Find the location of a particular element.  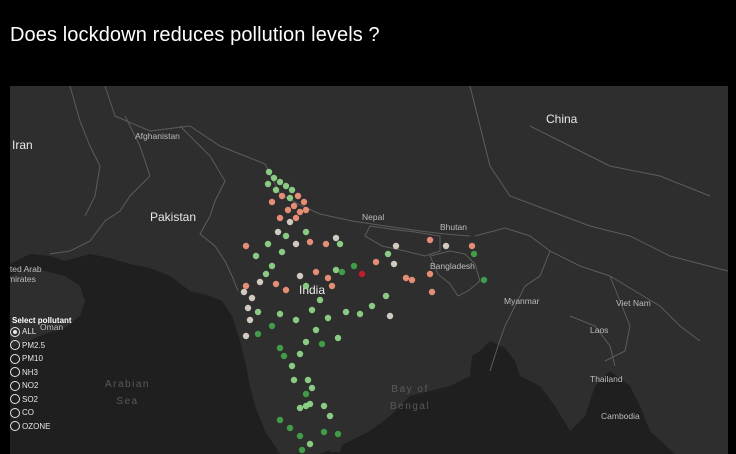

filter-option-all: ALL is located at coordinates (50, 332).